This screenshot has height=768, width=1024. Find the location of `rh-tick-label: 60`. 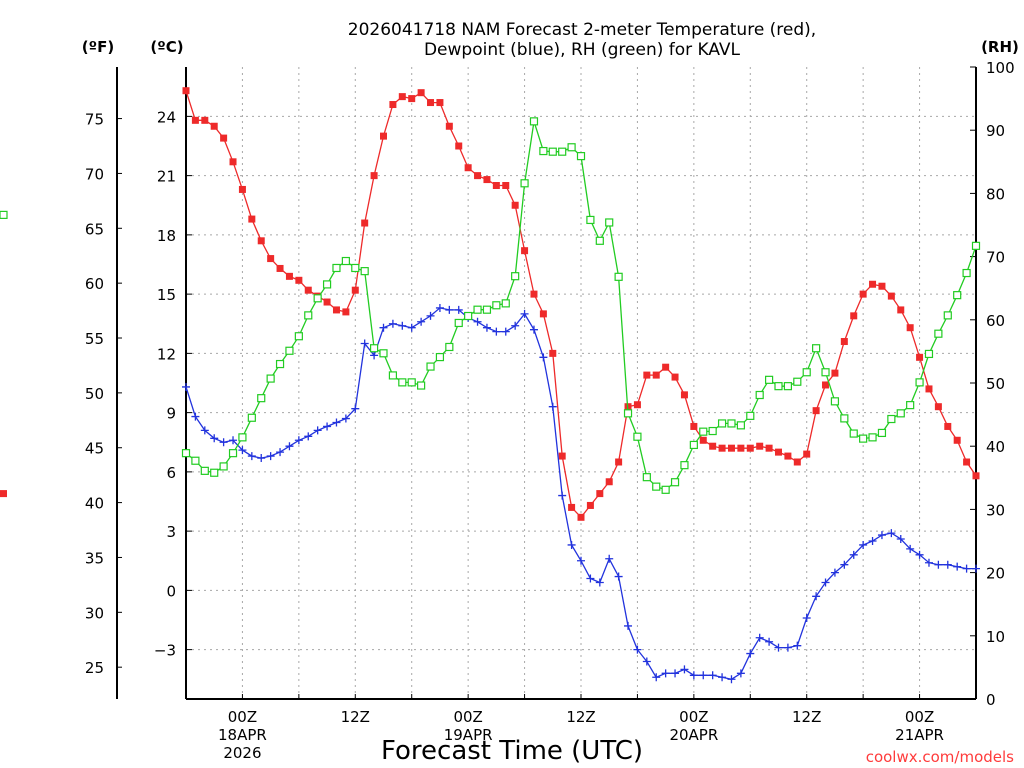

rh-tick-label: 60 is located at coordinates (995, 321).